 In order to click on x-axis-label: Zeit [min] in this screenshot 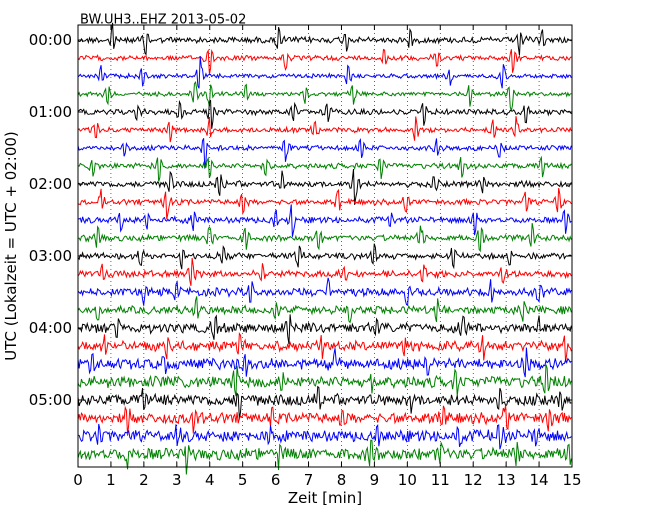, I will do `click(325, 498)`.